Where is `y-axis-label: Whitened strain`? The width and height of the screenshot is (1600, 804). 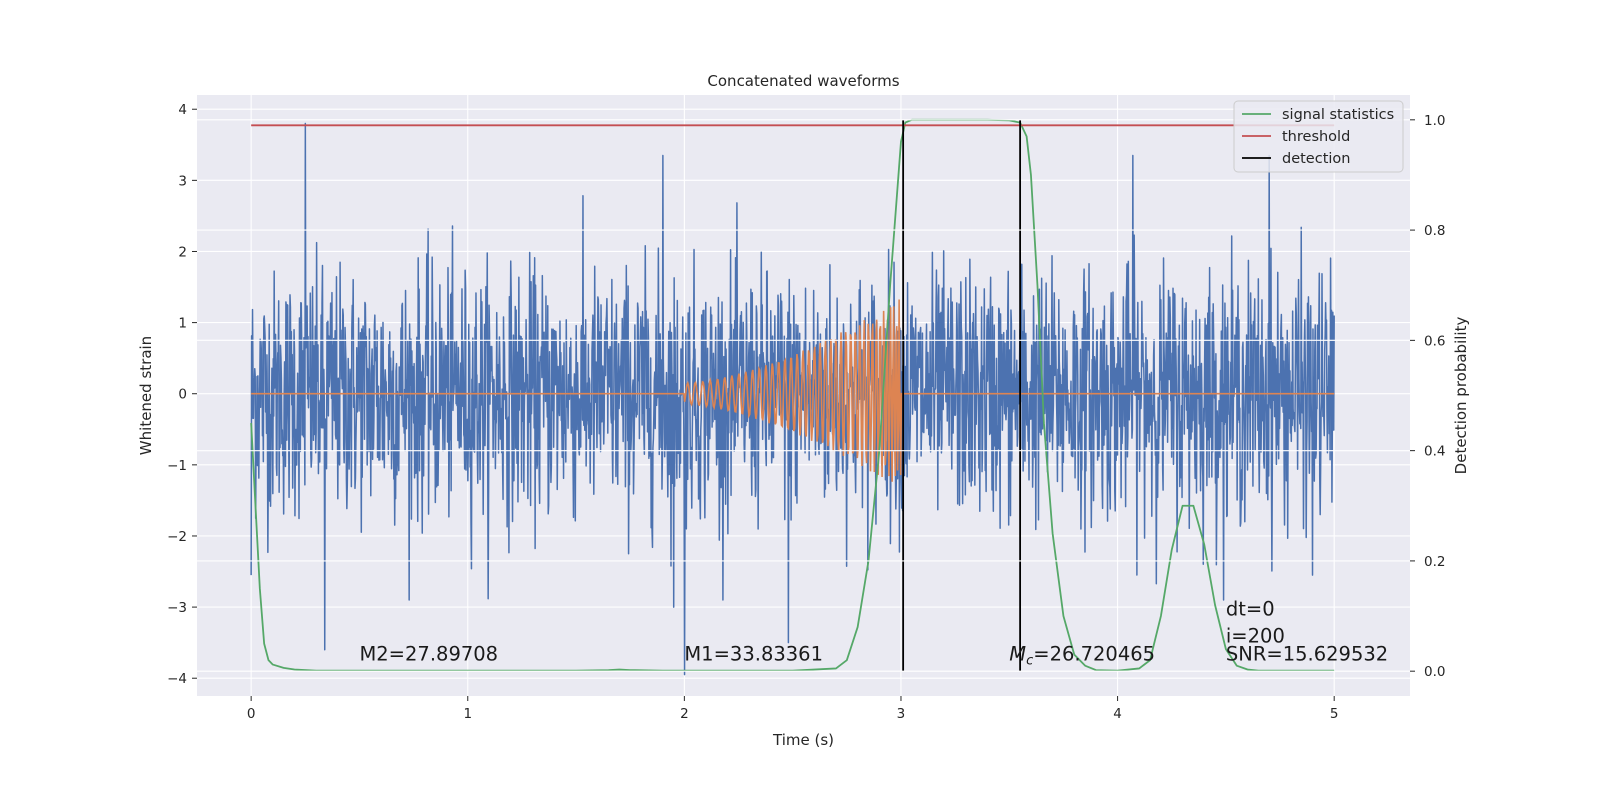 y-axis-label: Whitened strain is located at coordinates (146, 395).